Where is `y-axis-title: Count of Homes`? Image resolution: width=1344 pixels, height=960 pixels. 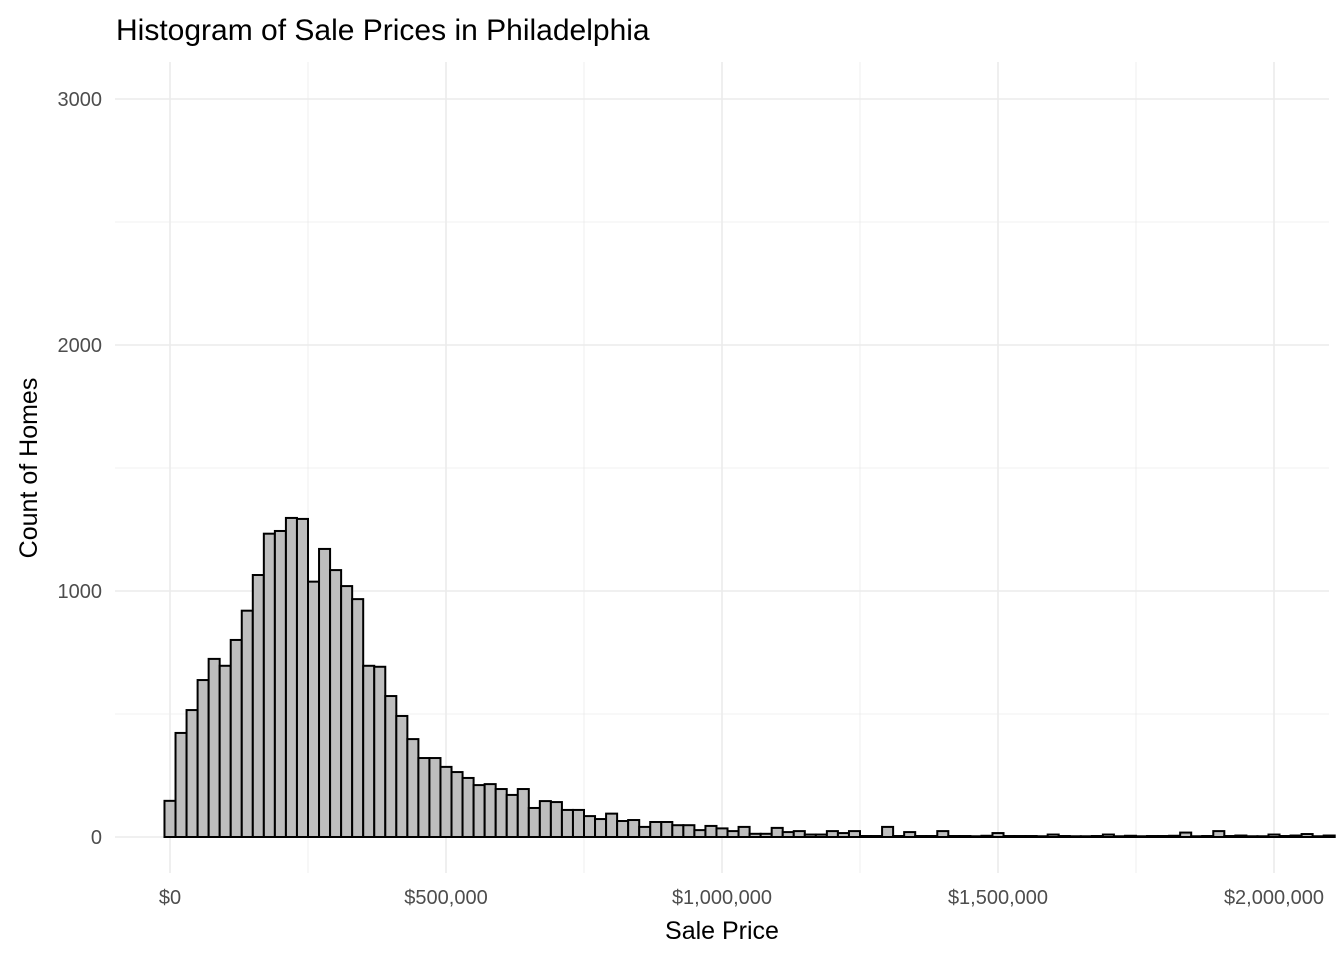 y-axis-title: Count of Homes is located at coordinates (29, 468).